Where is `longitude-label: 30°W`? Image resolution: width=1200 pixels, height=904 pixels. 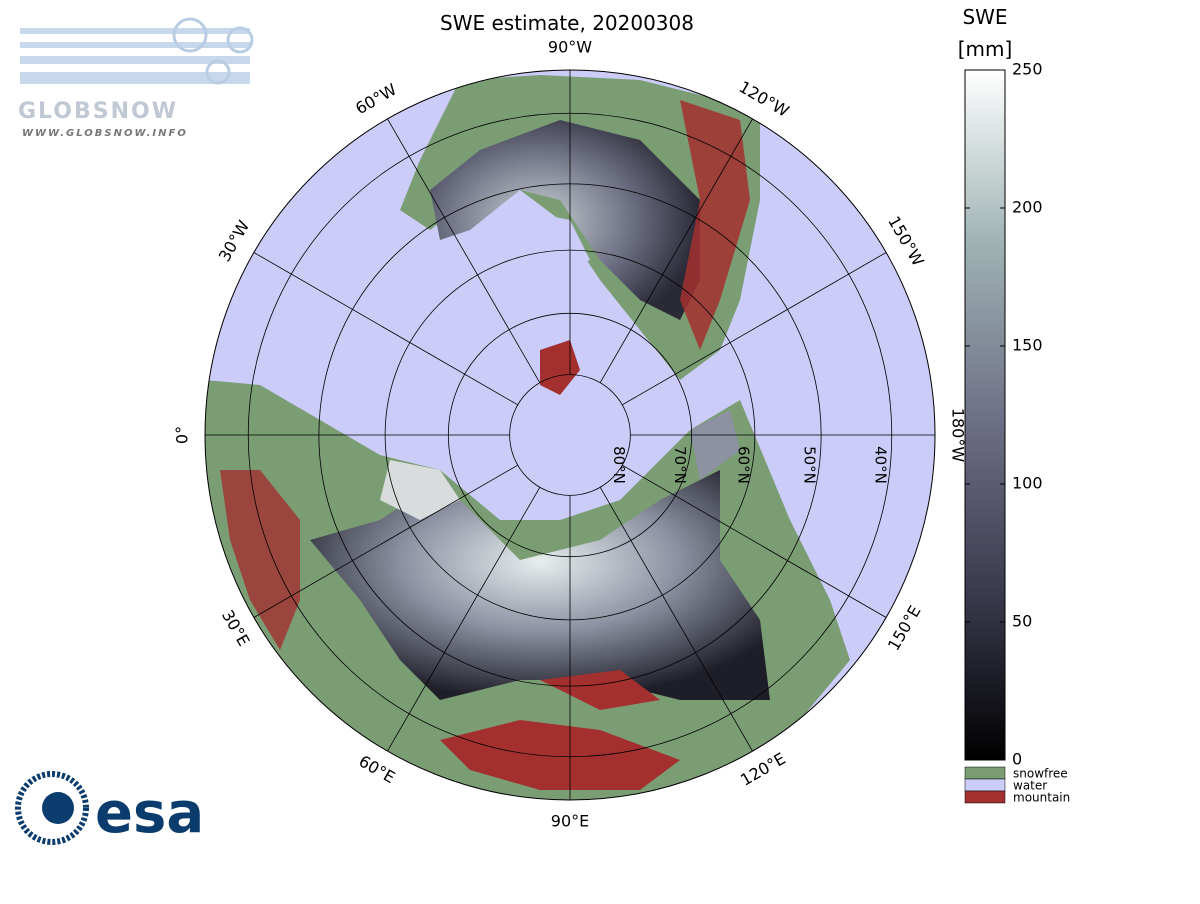 longitude-label: 30°W is located at coordinates (234, 241).